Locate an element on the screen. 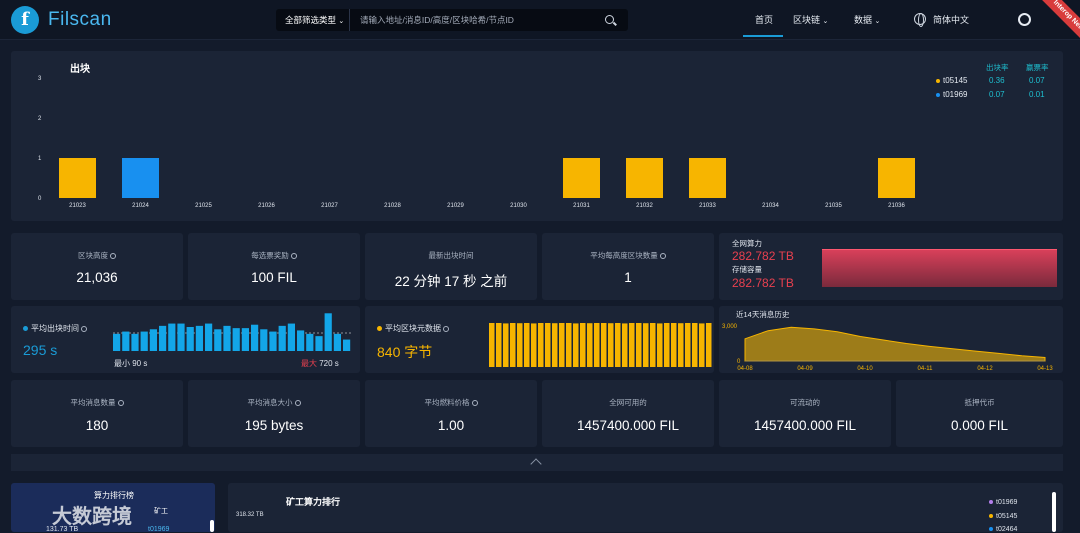 The width and height of the screenshot is (1080, 533). miner-power-axis-top: 318.32 TB is located at coordinates (250, 515).